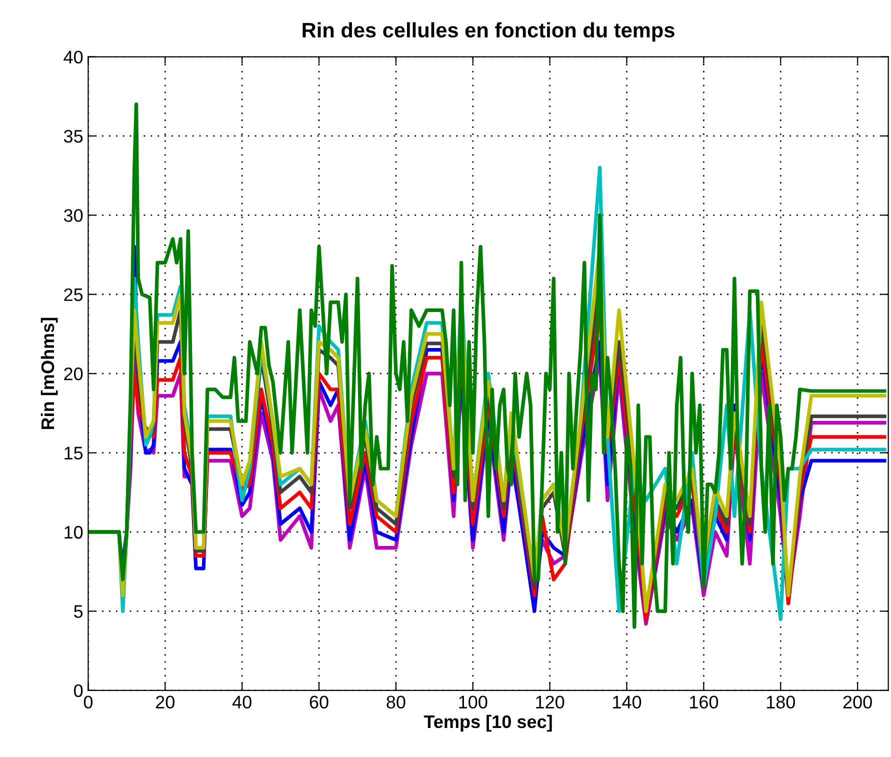 The height and width of the screenshot is (757, 891). Describe the element at coordinates (704, 702) in the screenshot. I see `x-tick-label: 160` at that location.